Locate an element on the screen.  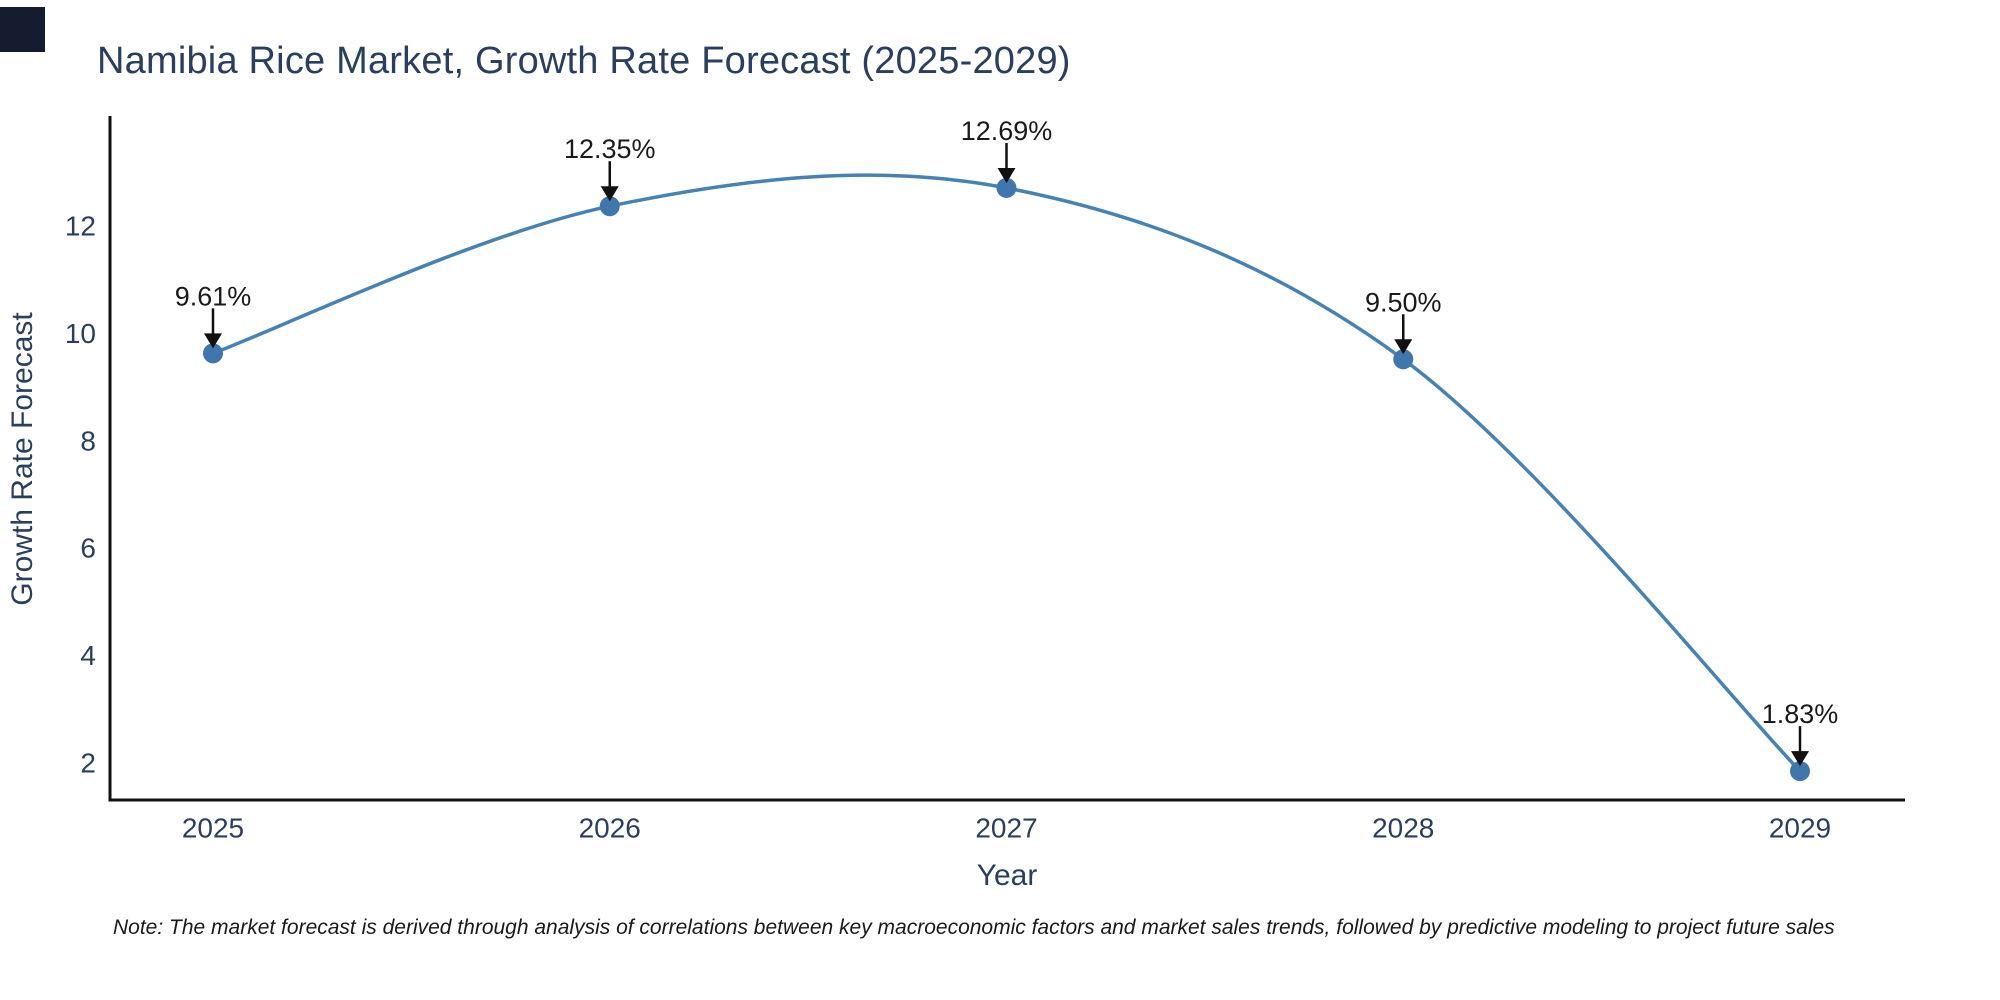
x-tick-label: 2026 is located at coordinates (610, 828).